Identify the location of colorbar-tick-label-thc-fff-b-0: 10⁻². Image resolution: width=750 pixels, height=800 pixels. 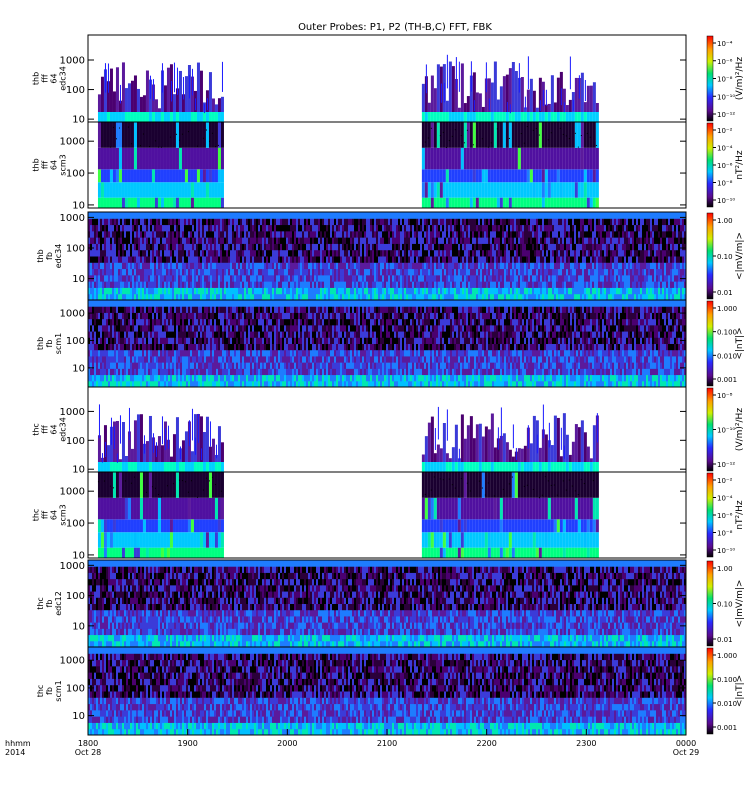
(725, 481).